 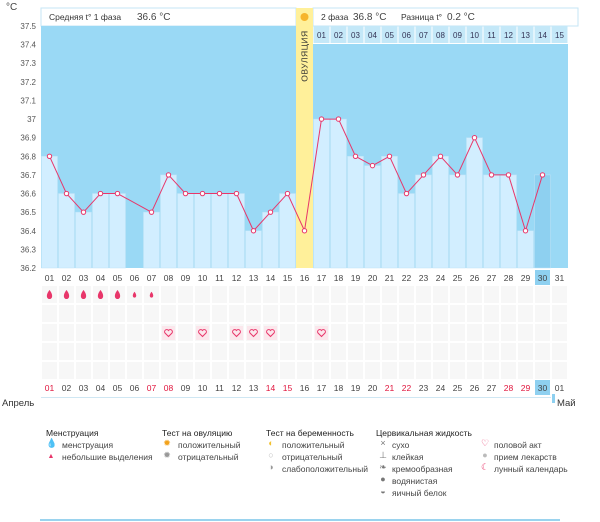 I want to click on bottom-day-label: 12, so click(x=237, y=388).